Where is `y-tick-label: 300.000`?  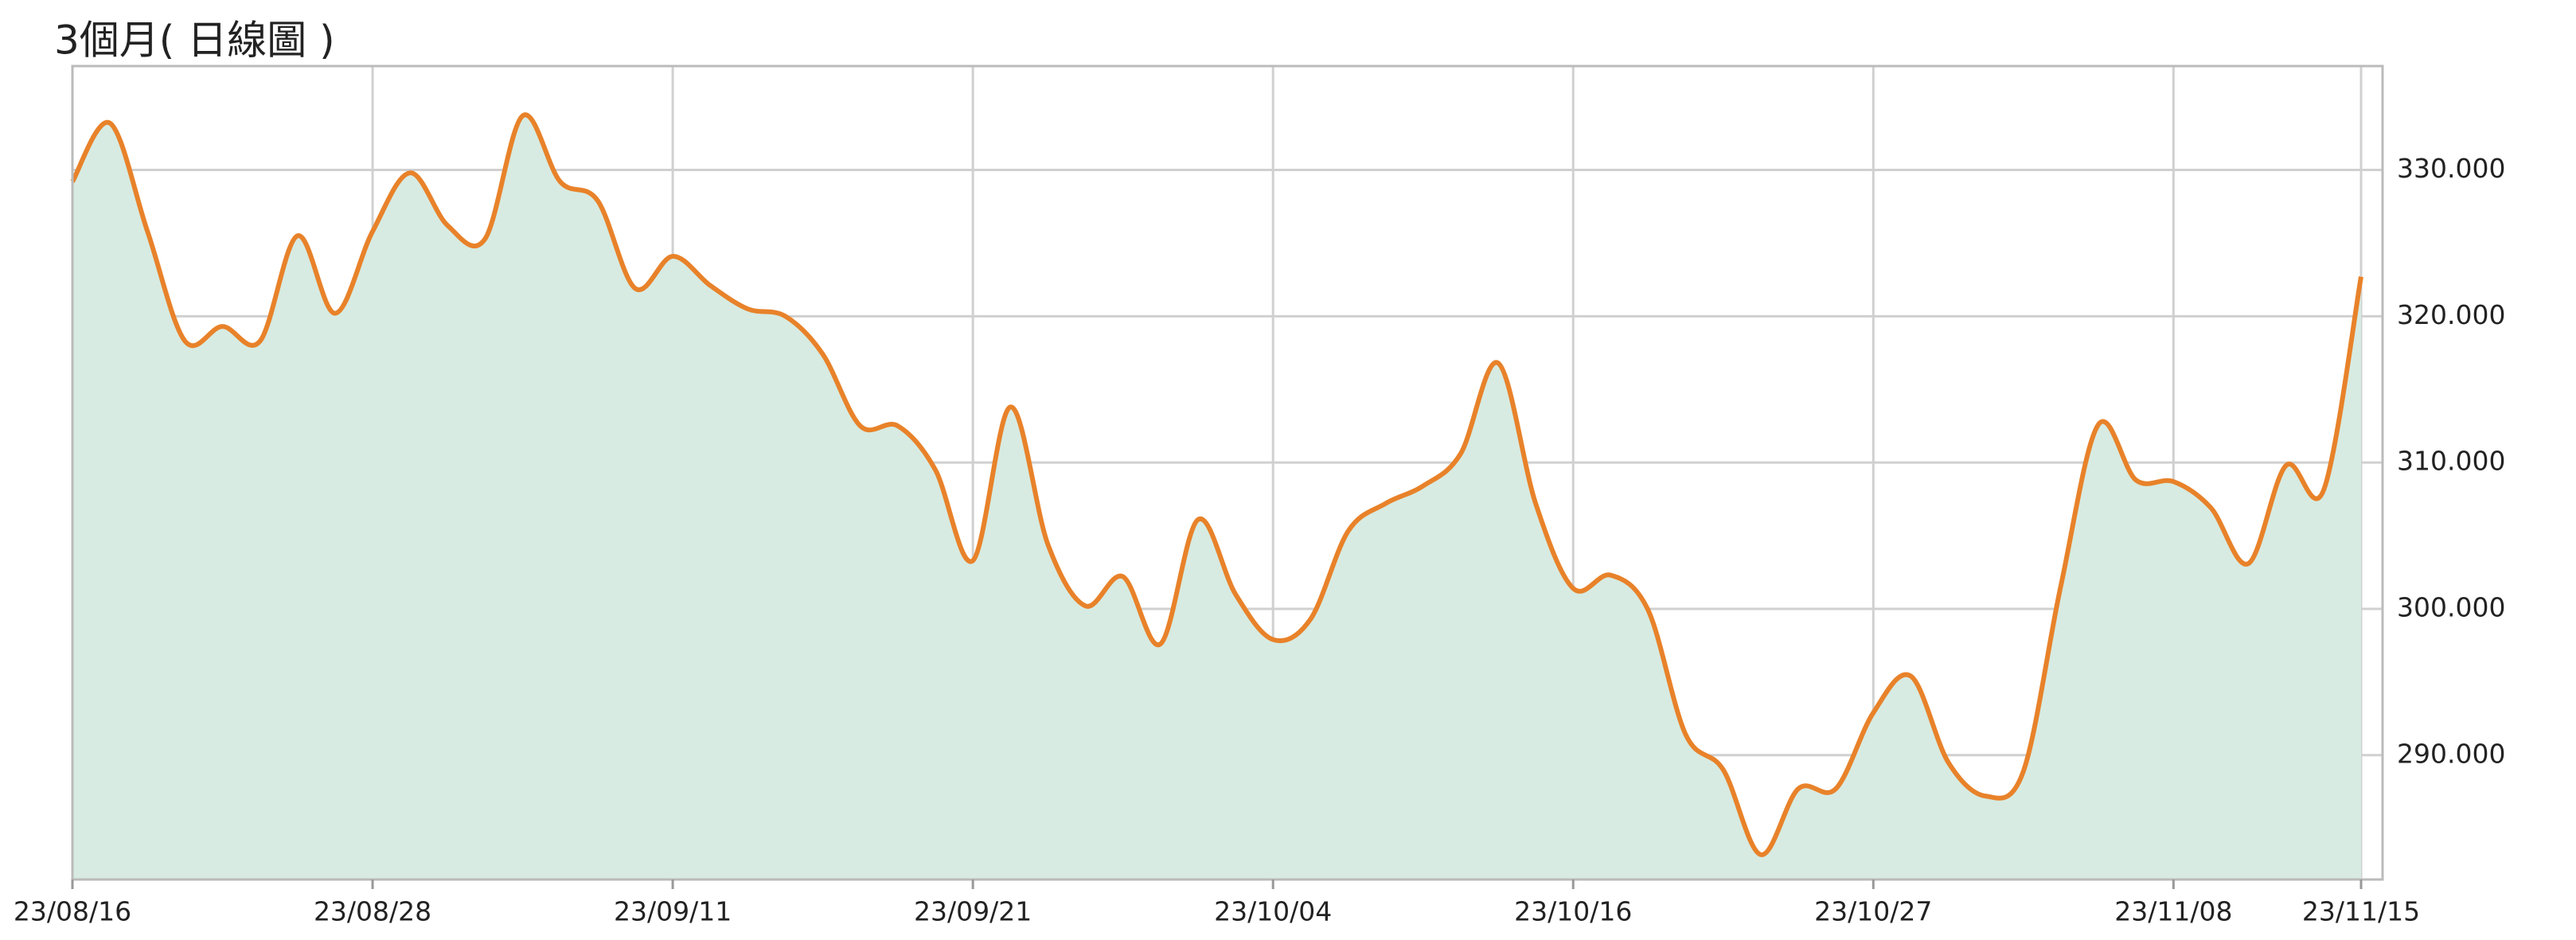 y-tick-label: 300.000 is located at coordinates (2451, 606).